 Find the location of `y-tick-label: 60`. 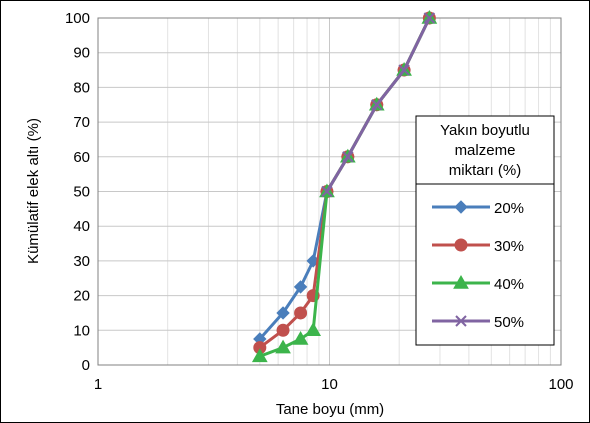

y-tick-label: 60 is located at coordinates (81, 157).